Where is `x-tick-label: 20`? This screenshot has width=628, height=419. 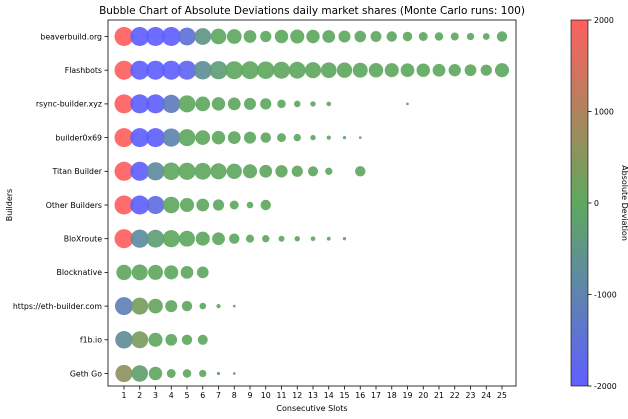
x-tick-label: 20 is located at coordinates (423, 395).